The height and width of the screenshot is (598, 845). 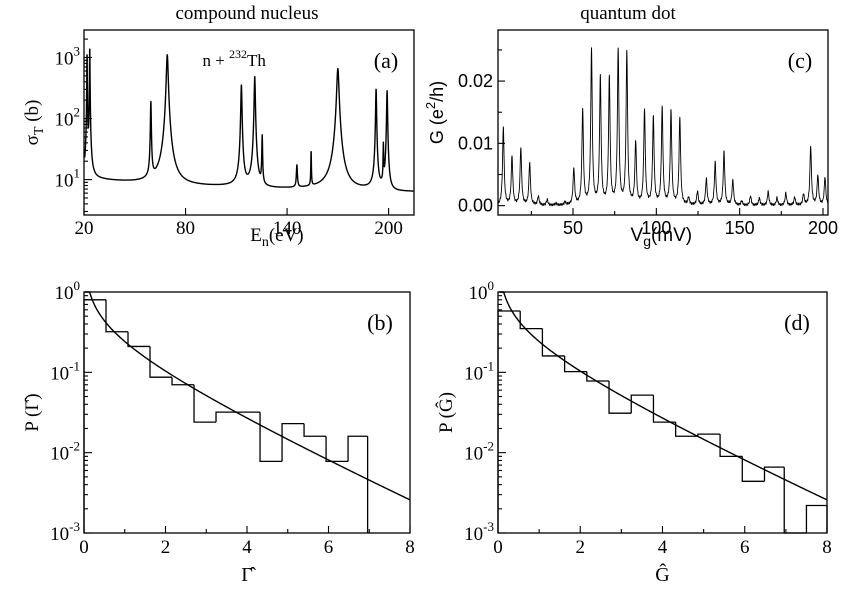 I want to click on x-axis-label: En(eV), so click(x=276, y=237).